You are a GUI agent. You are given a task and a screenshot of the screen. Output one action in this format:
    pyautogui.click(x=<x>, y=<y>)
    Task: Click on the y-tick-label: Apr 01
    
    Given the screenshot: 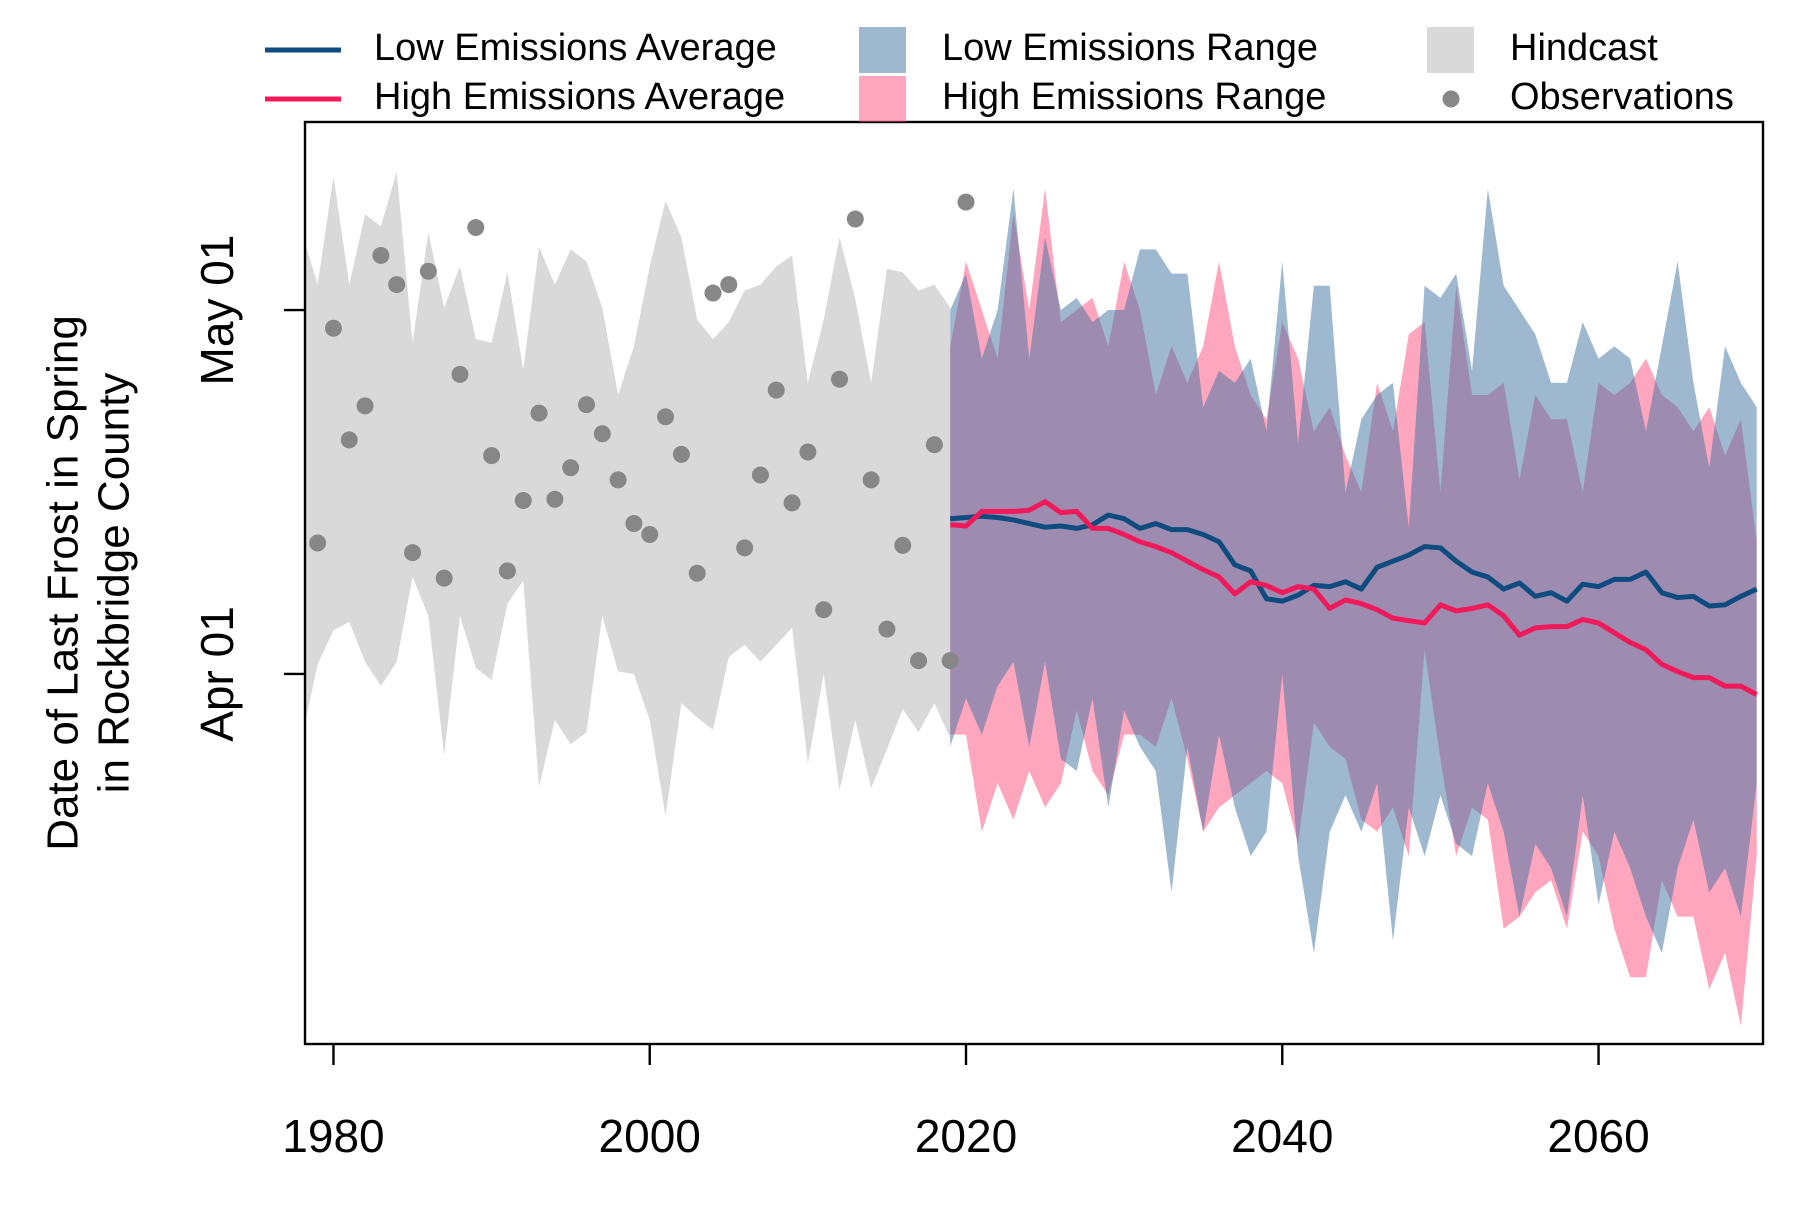 What is the action you would take?
    pyautogui.click(x=217, y=674)
    